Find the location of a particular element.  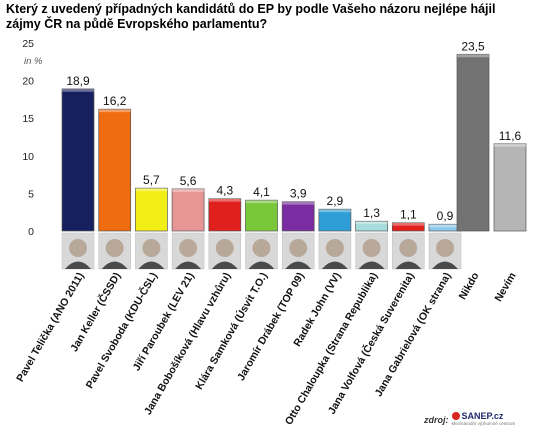

data-label: 4,3 is located at coordinates (224, 191).